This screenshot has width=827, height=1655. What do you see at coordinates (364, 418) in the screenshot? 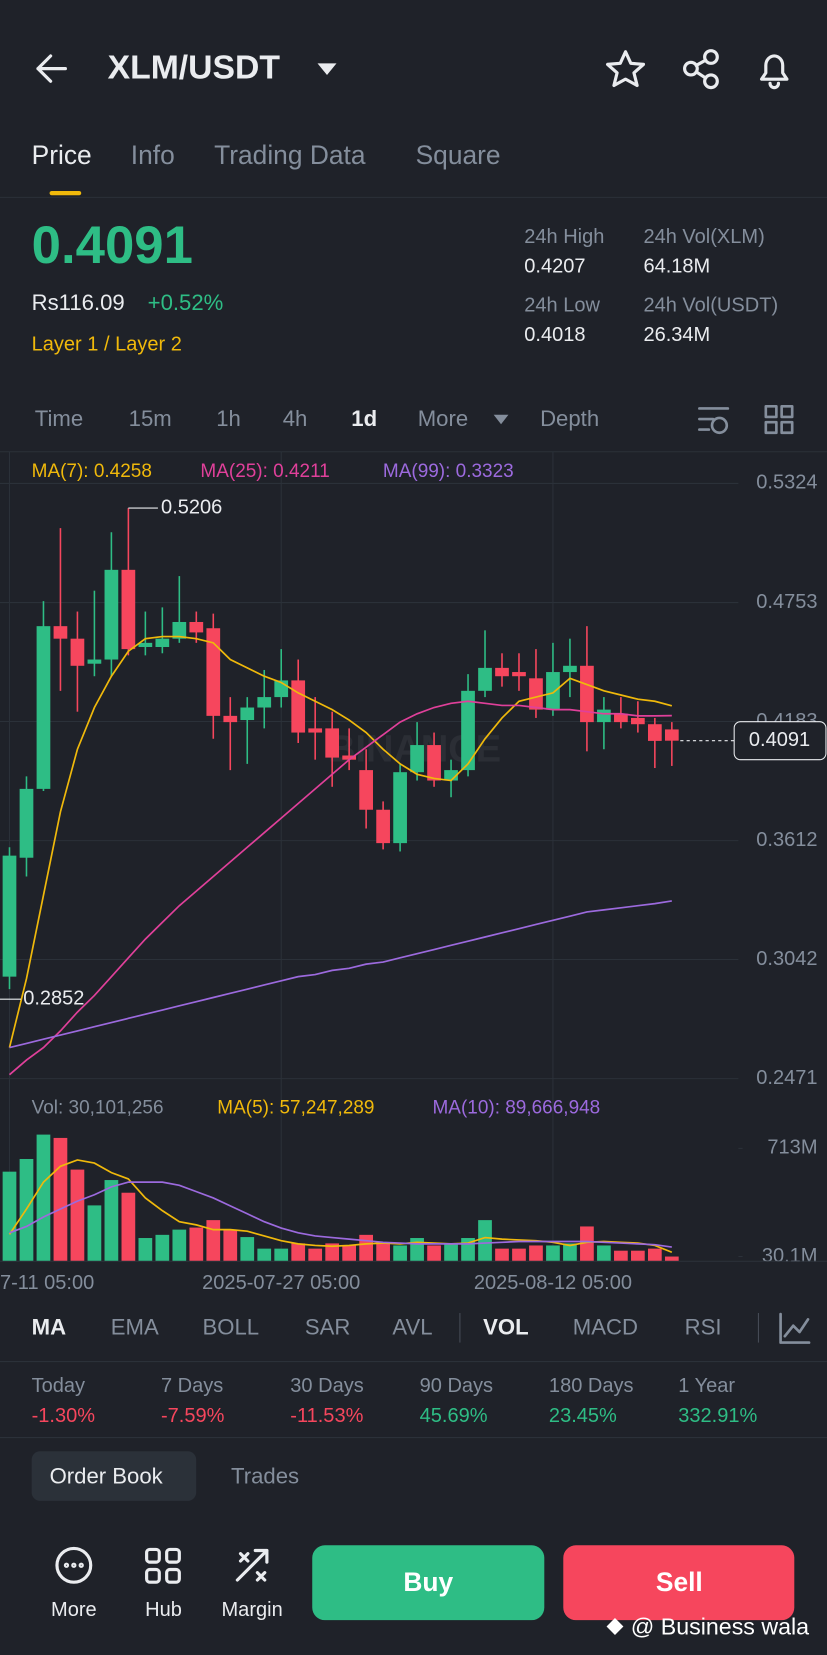
I see `interval: 1d` at bounding box center [364, 418].